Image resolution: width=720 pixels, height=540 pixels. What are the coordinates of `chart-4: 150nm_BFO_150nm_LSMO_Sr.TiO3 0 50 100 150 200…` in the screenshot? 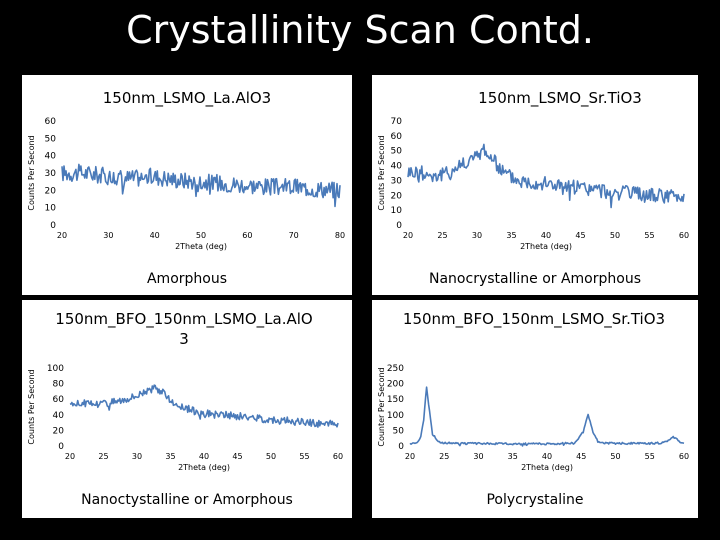 It's located at (533, 391).